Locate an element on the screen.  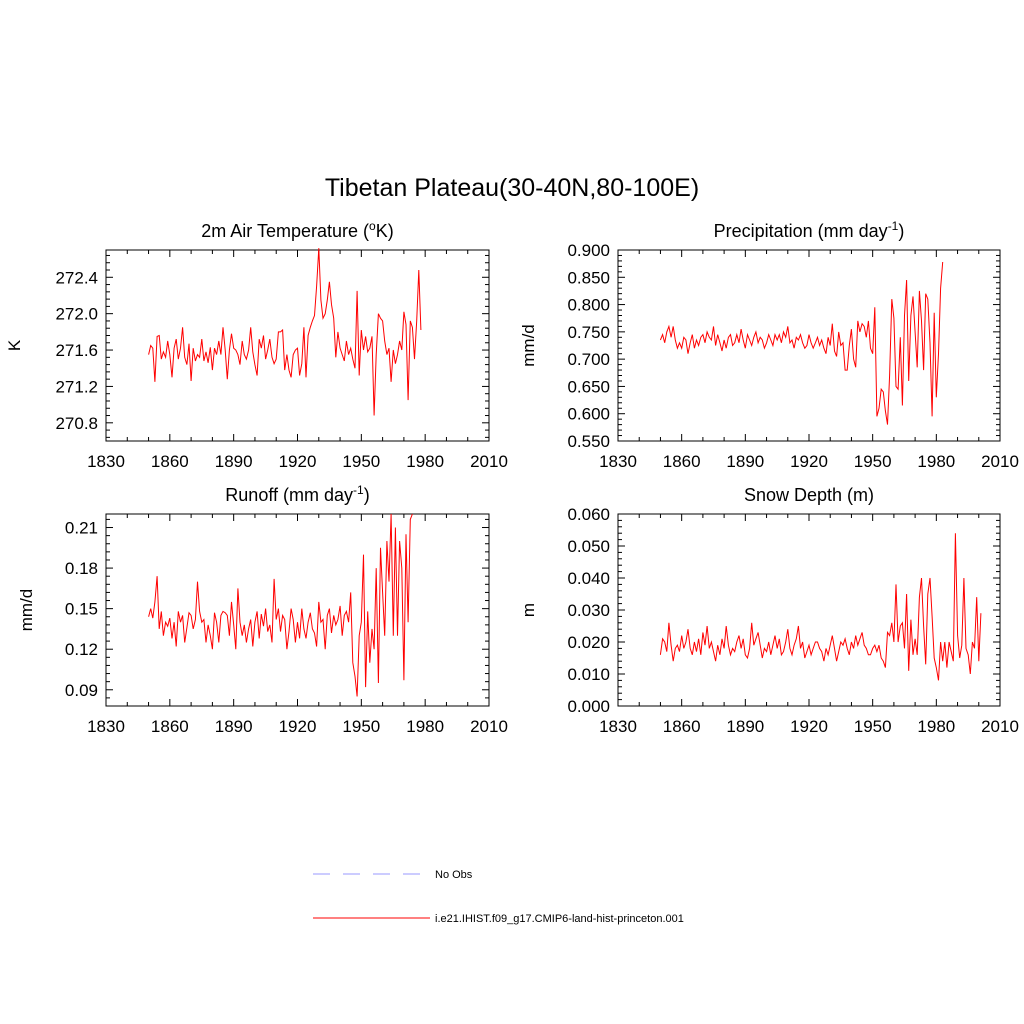
y-tick-label: 270.8 is located at coordinates (76, 423).